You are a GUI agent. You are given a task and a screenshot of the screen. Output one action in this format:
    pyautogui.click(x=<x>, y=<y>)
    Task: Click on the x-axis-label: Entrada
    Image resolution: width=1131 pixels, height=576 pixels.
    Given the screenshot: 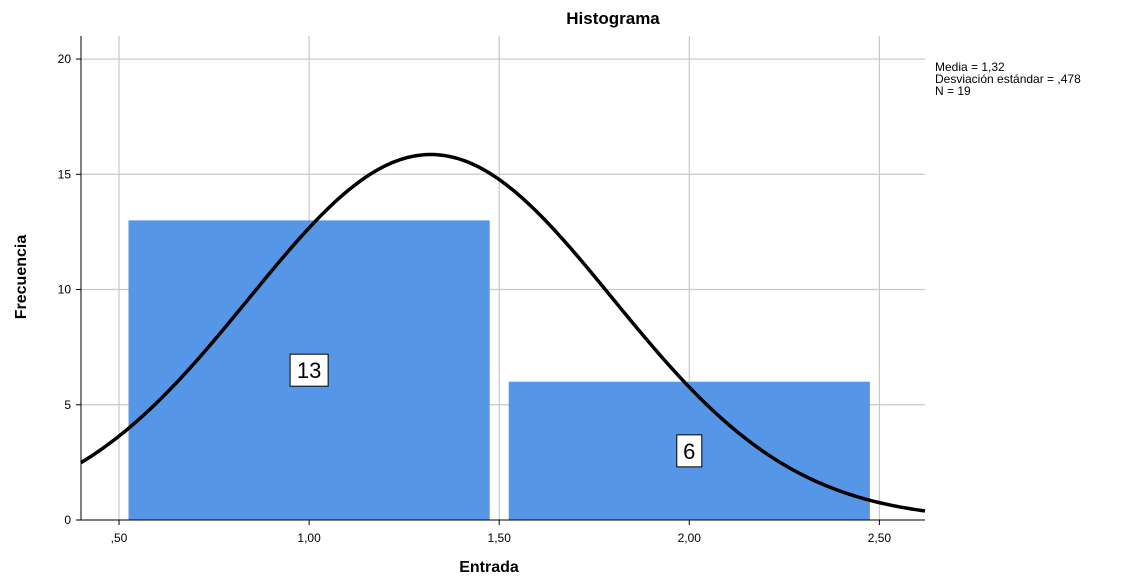 What is the action you would take?
    pyautogui.click(x=489, y=567)
    